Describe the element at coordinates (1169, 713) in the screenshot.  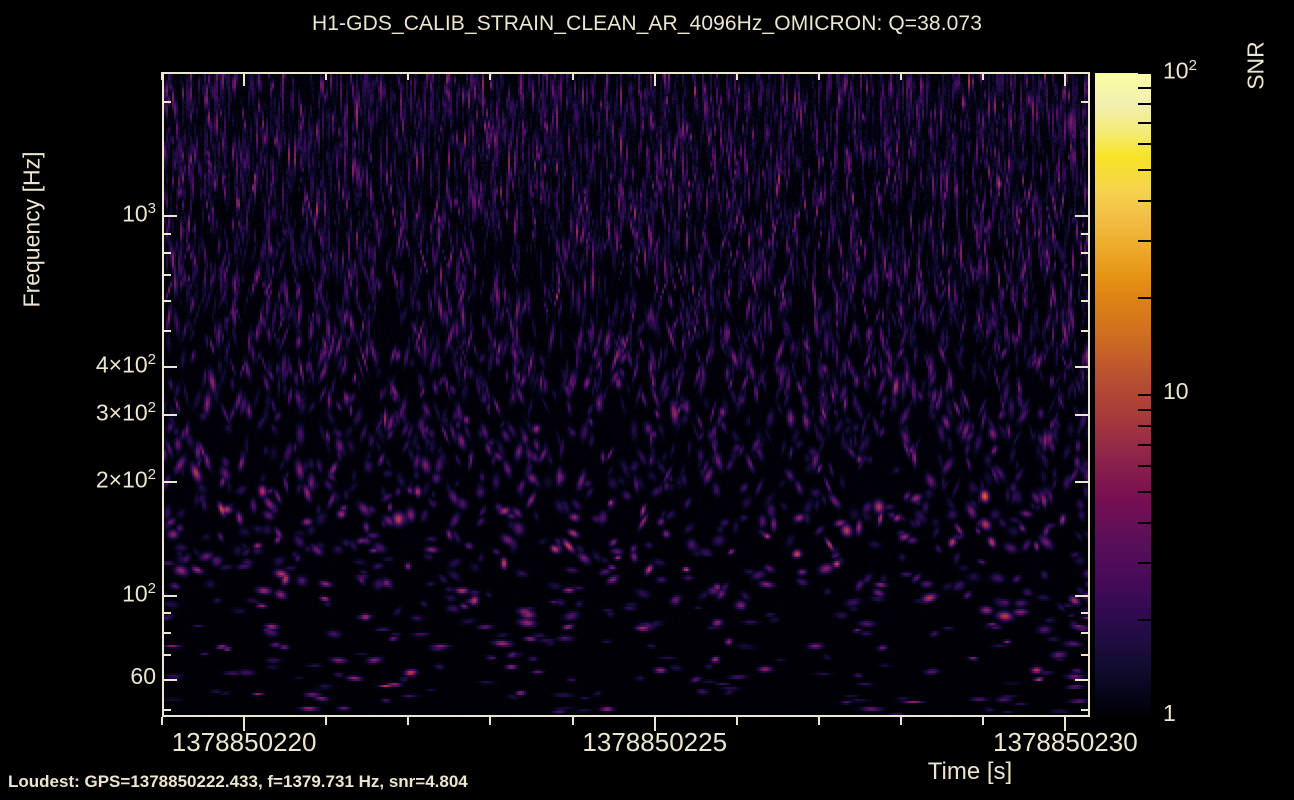
I see `colorbar-tick-label: 1` at that location.